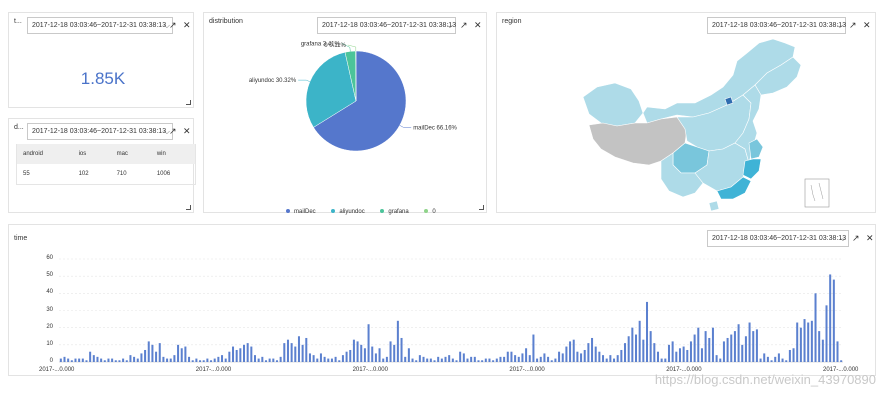  I want to click on pie-slice-aliyundoc, so click(331, 89).